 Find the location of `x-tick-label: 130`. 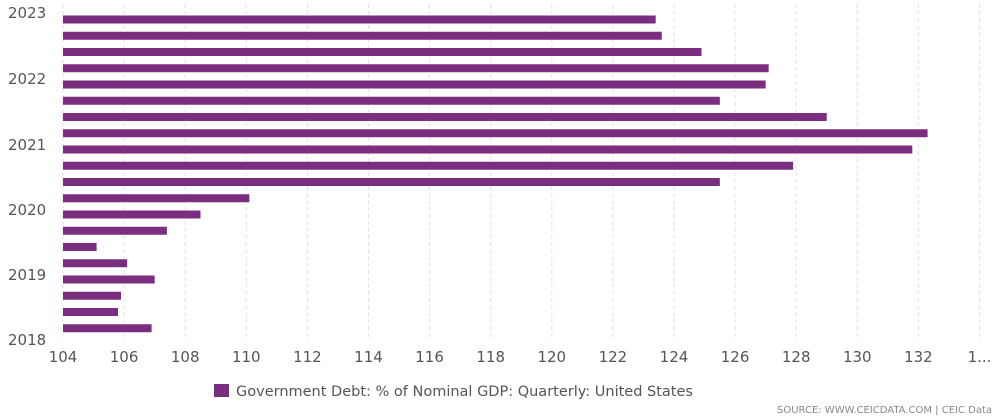

x-tick-label: 130 is located at coordinates (857, 357).